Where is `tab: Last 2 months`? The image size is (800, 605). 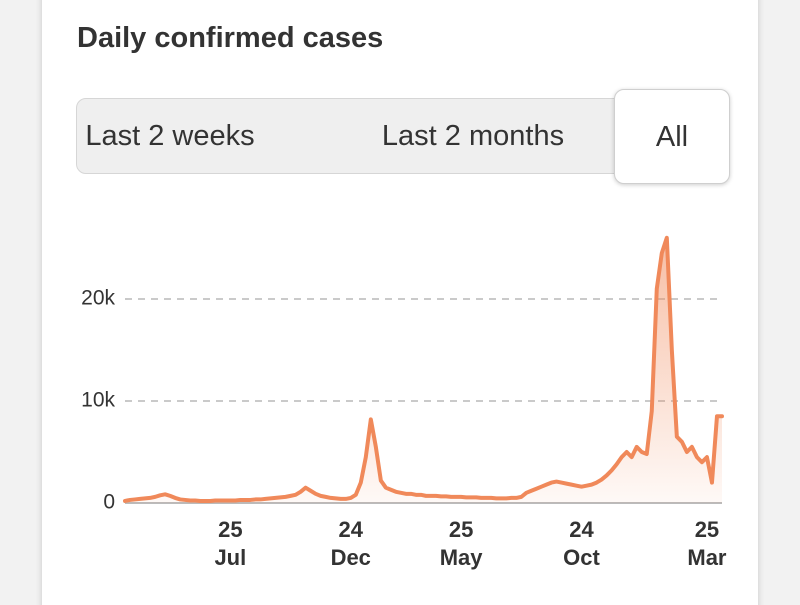 tab: Last 2 months is located at coordinates (473, 136).